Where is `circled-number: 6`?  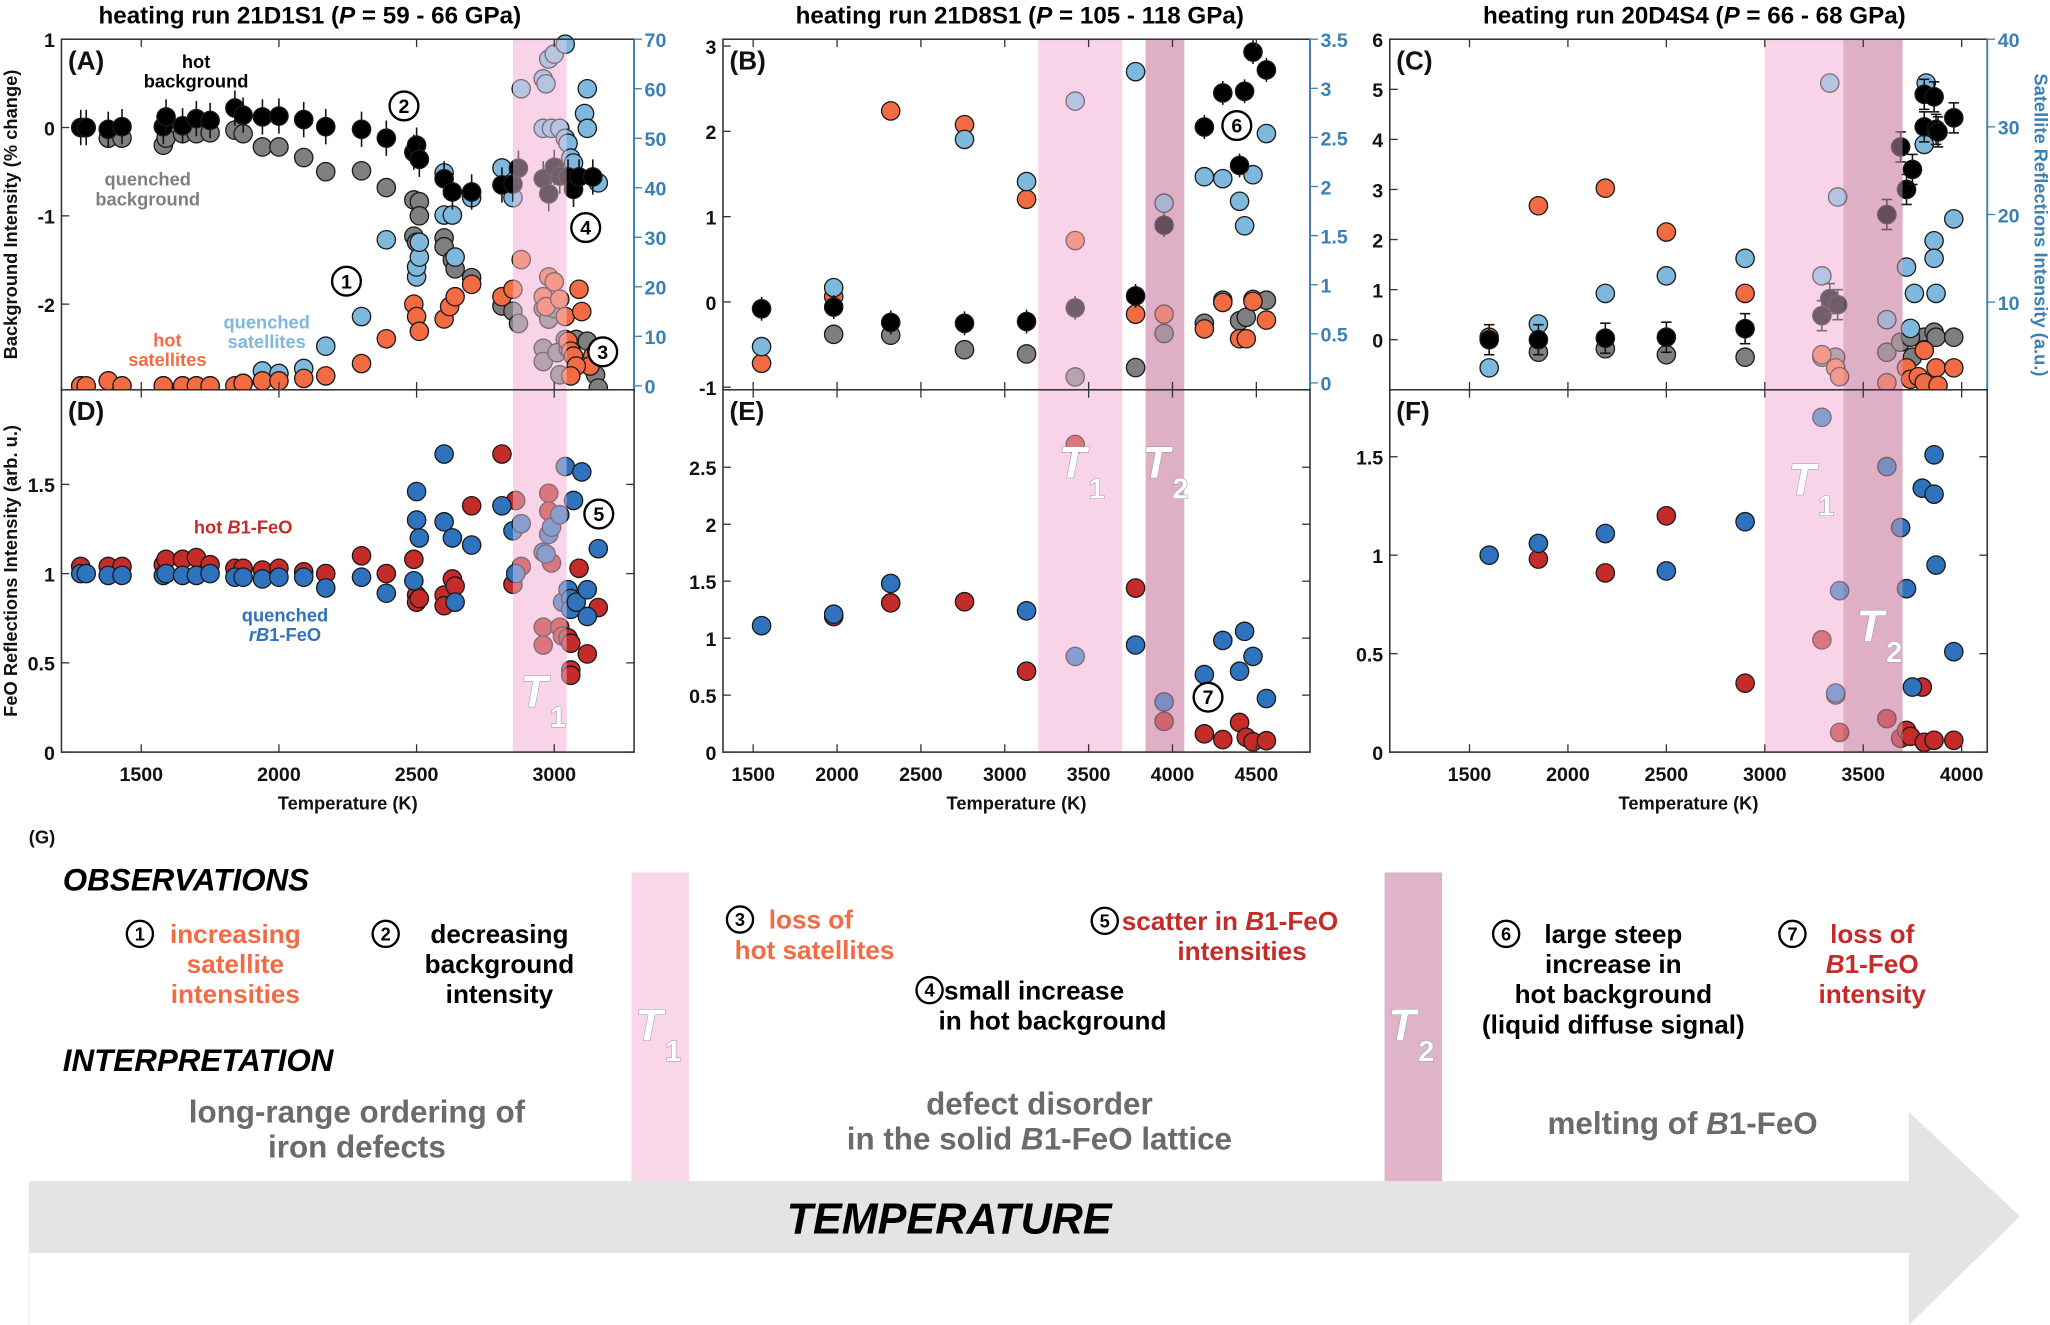 circled-number: 6 is located at coordinates (1506, 934).